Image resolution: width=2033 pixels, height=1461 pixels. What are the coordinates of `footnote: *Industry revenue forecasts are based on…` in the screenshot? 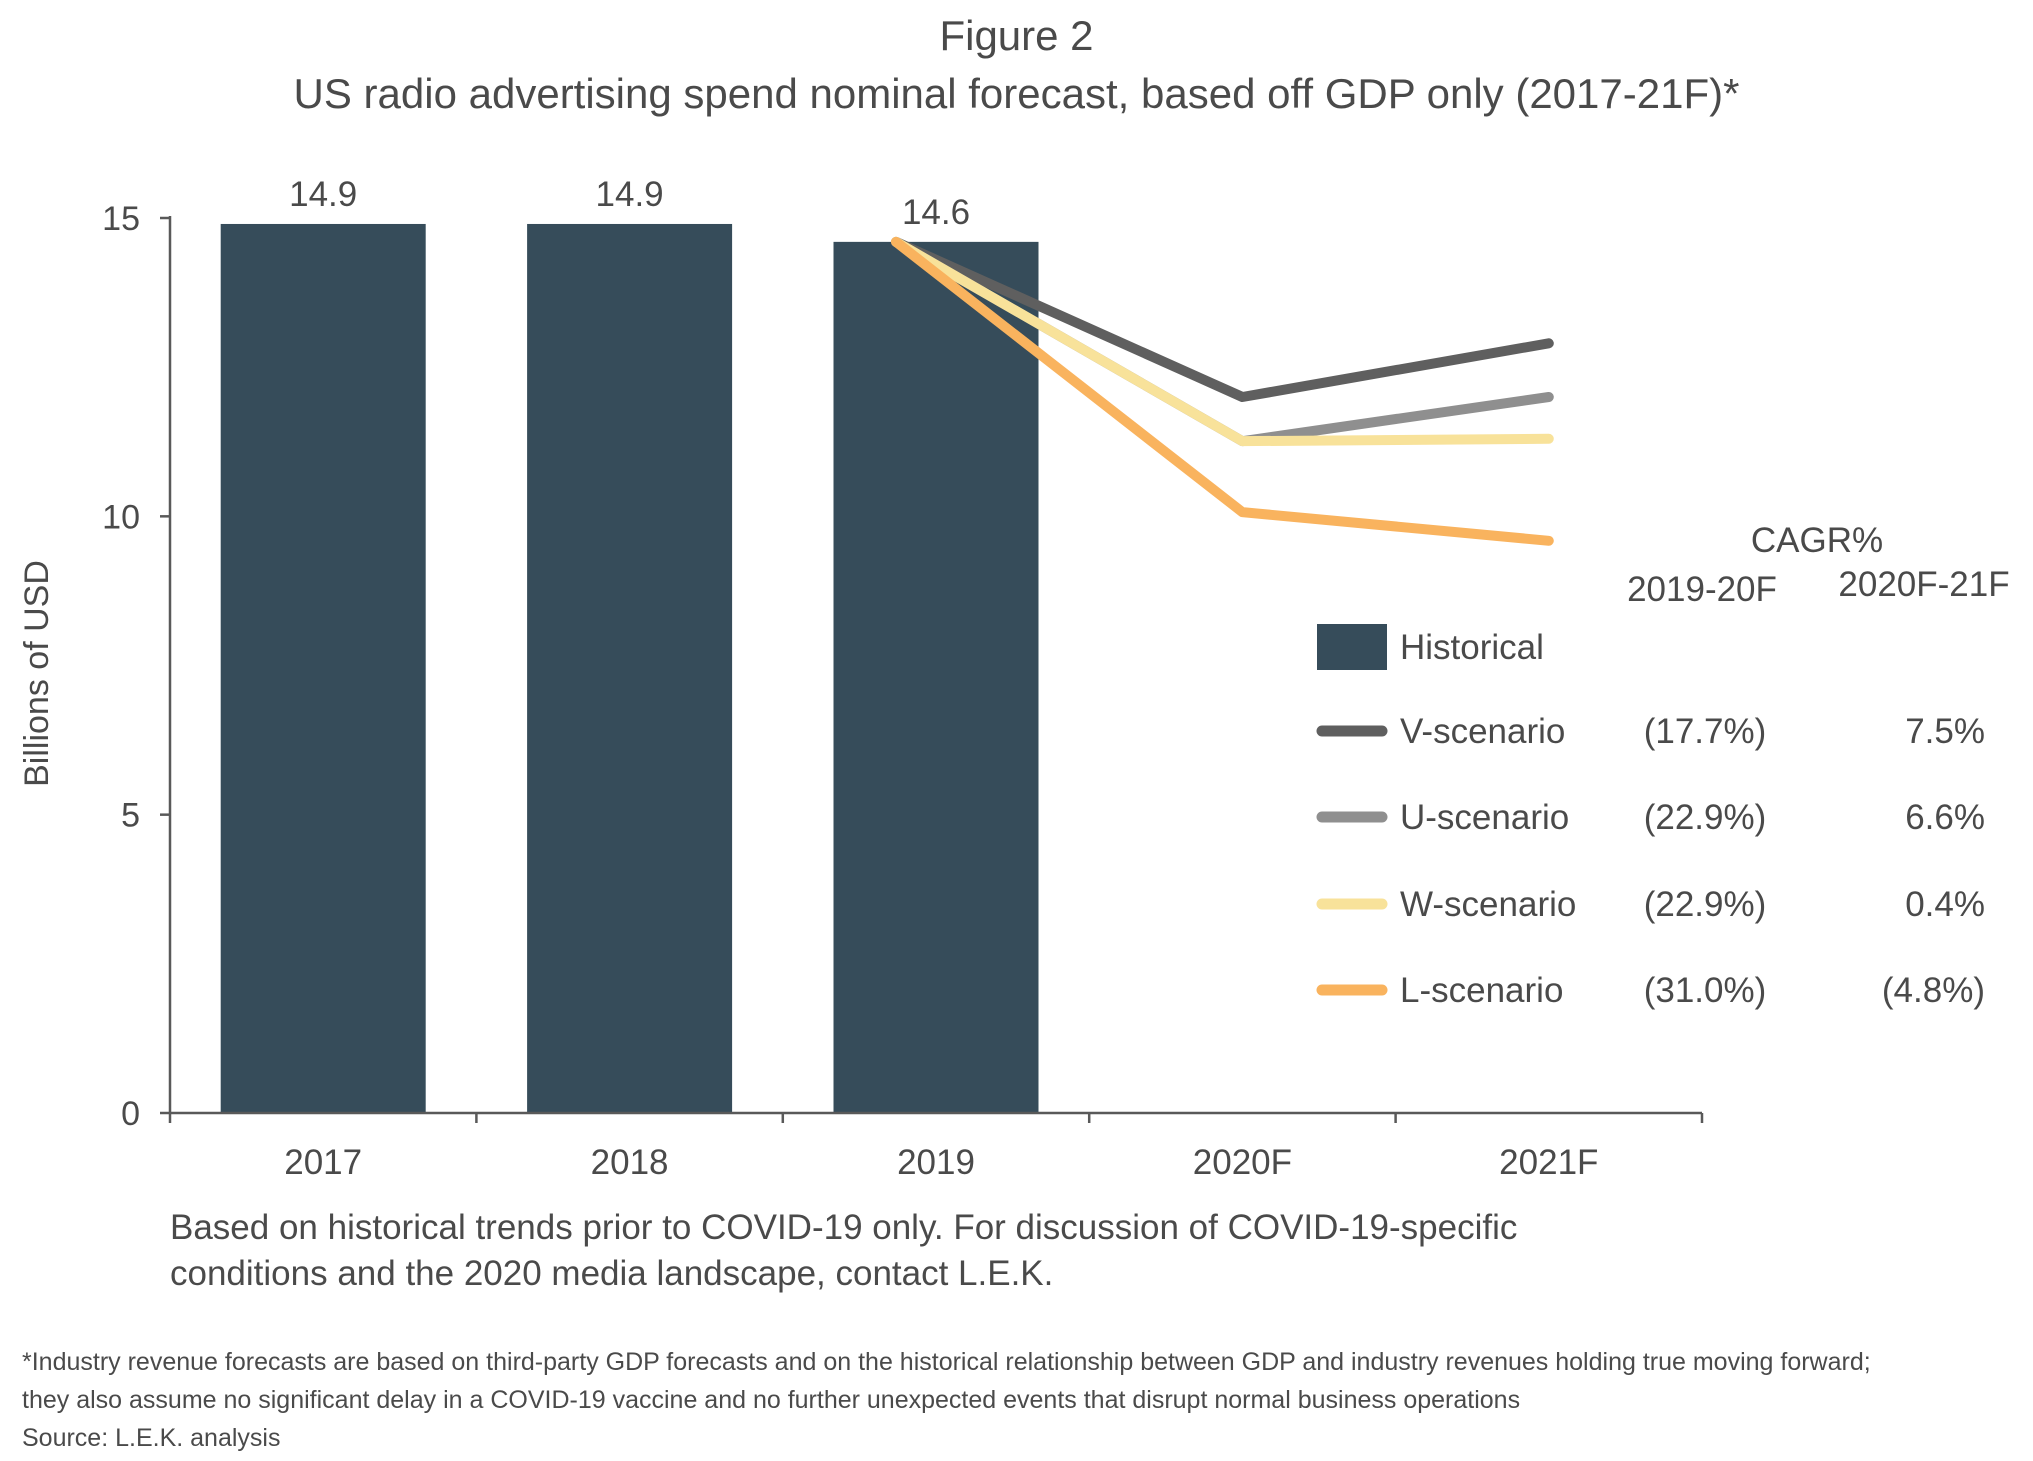 It's located at (1017, 1400).